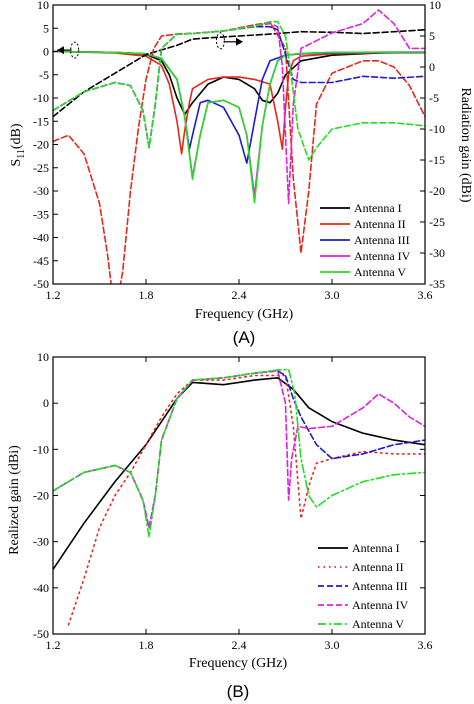 Image resolution: width=474 pixels, height=704 pixels. I want to click on panel-b-xlabel: Frequency (GHz), so click(238, 663).